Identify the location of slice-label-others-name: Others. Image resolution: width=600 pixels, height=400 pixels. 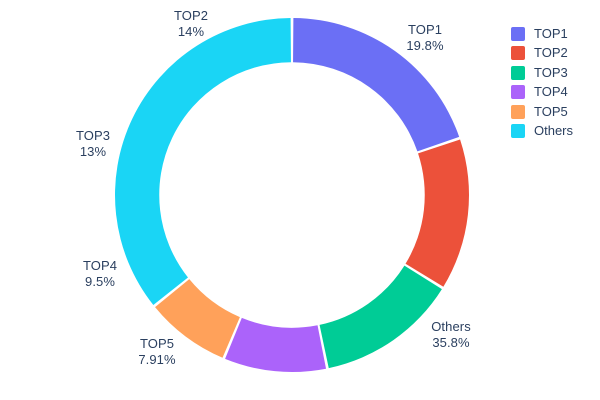
(451, 326).